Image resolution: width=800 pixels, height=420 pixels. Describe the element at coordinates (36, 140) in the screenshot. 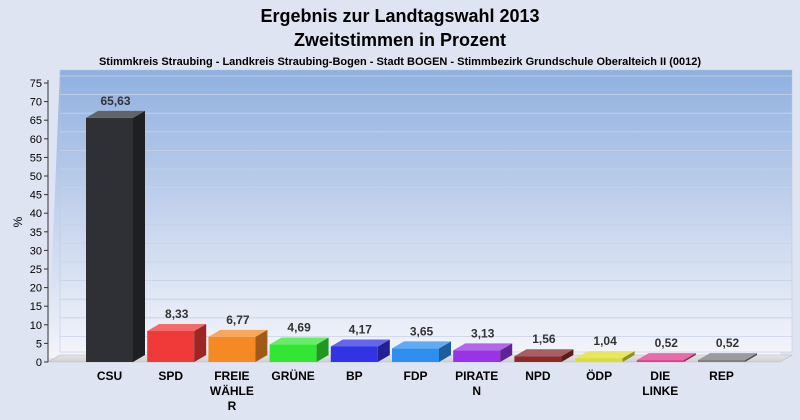

I see `y-tick-label: 60` at that location.